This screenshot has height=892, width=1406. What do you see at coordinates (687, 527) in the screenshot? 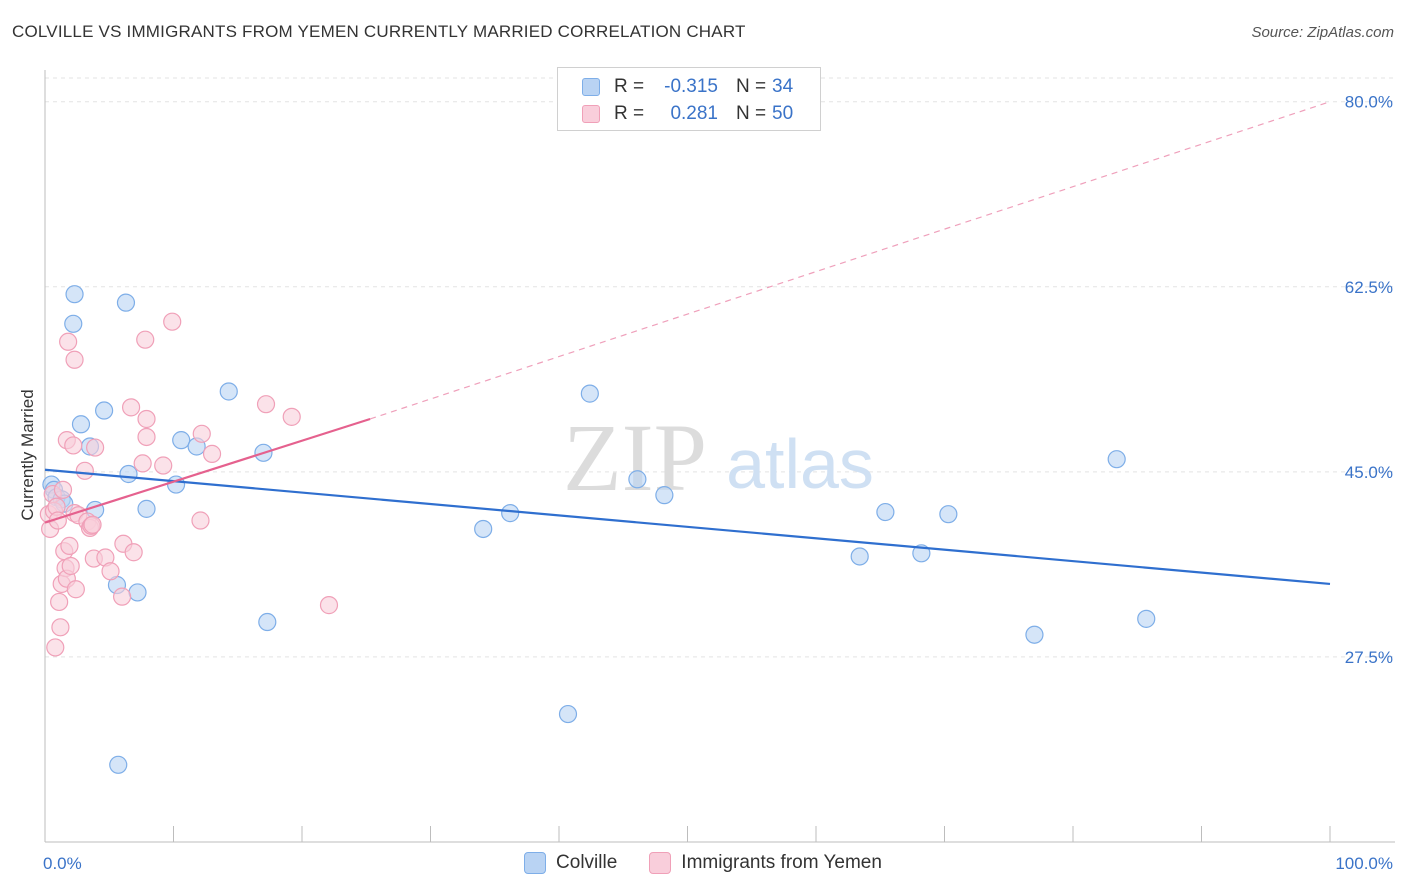
I see `colville-trend-line` at bounding box center [687, 527].